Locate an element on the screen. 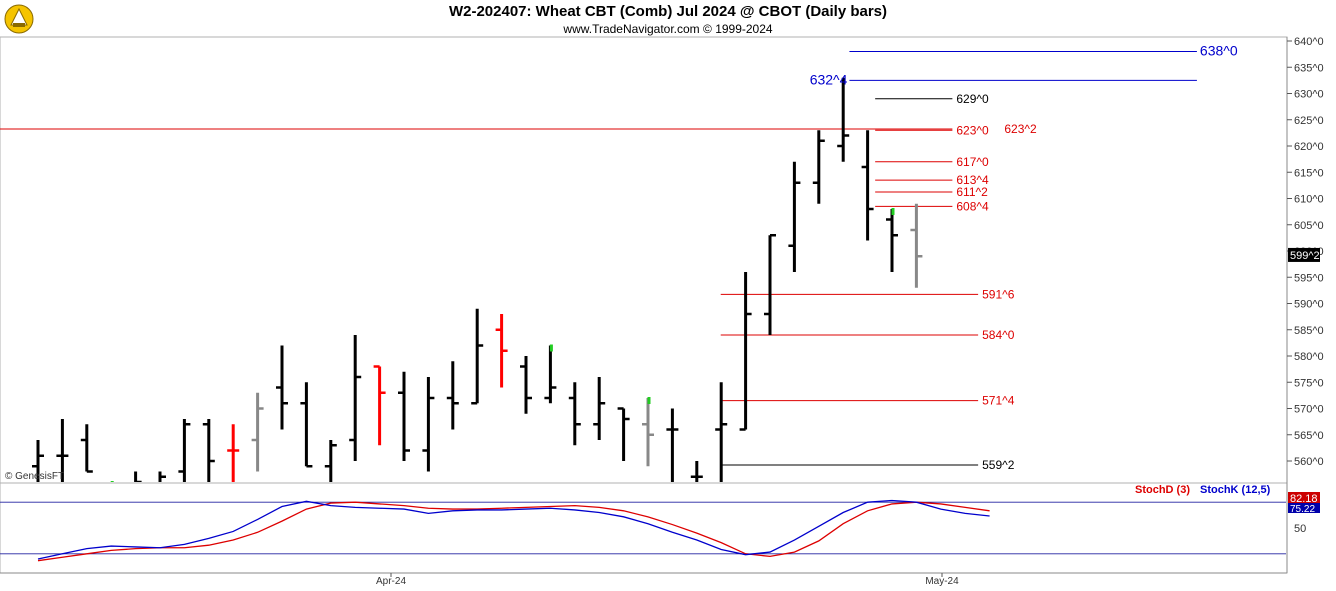  stochd-legend: StochD (3) is located at coordinates (1162, 490).